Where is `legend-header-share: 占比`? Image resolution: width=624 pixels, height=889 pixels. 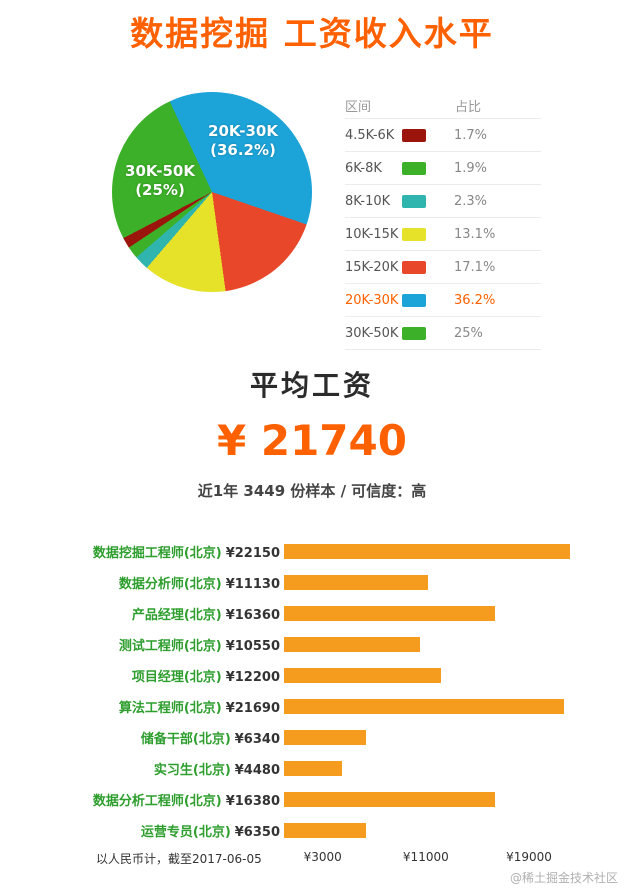
legend-header-share: 占比 is located at coordinates (468, 107).